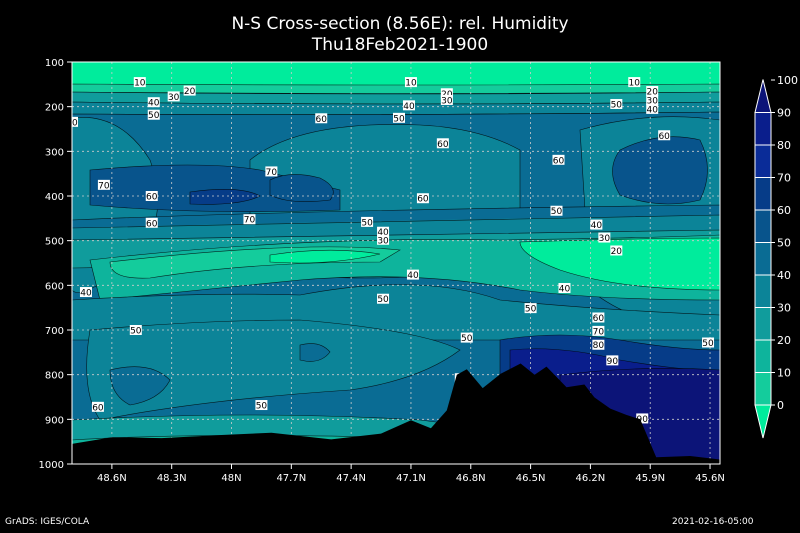  I want to click on contour-label: 20, so click(652, 92).